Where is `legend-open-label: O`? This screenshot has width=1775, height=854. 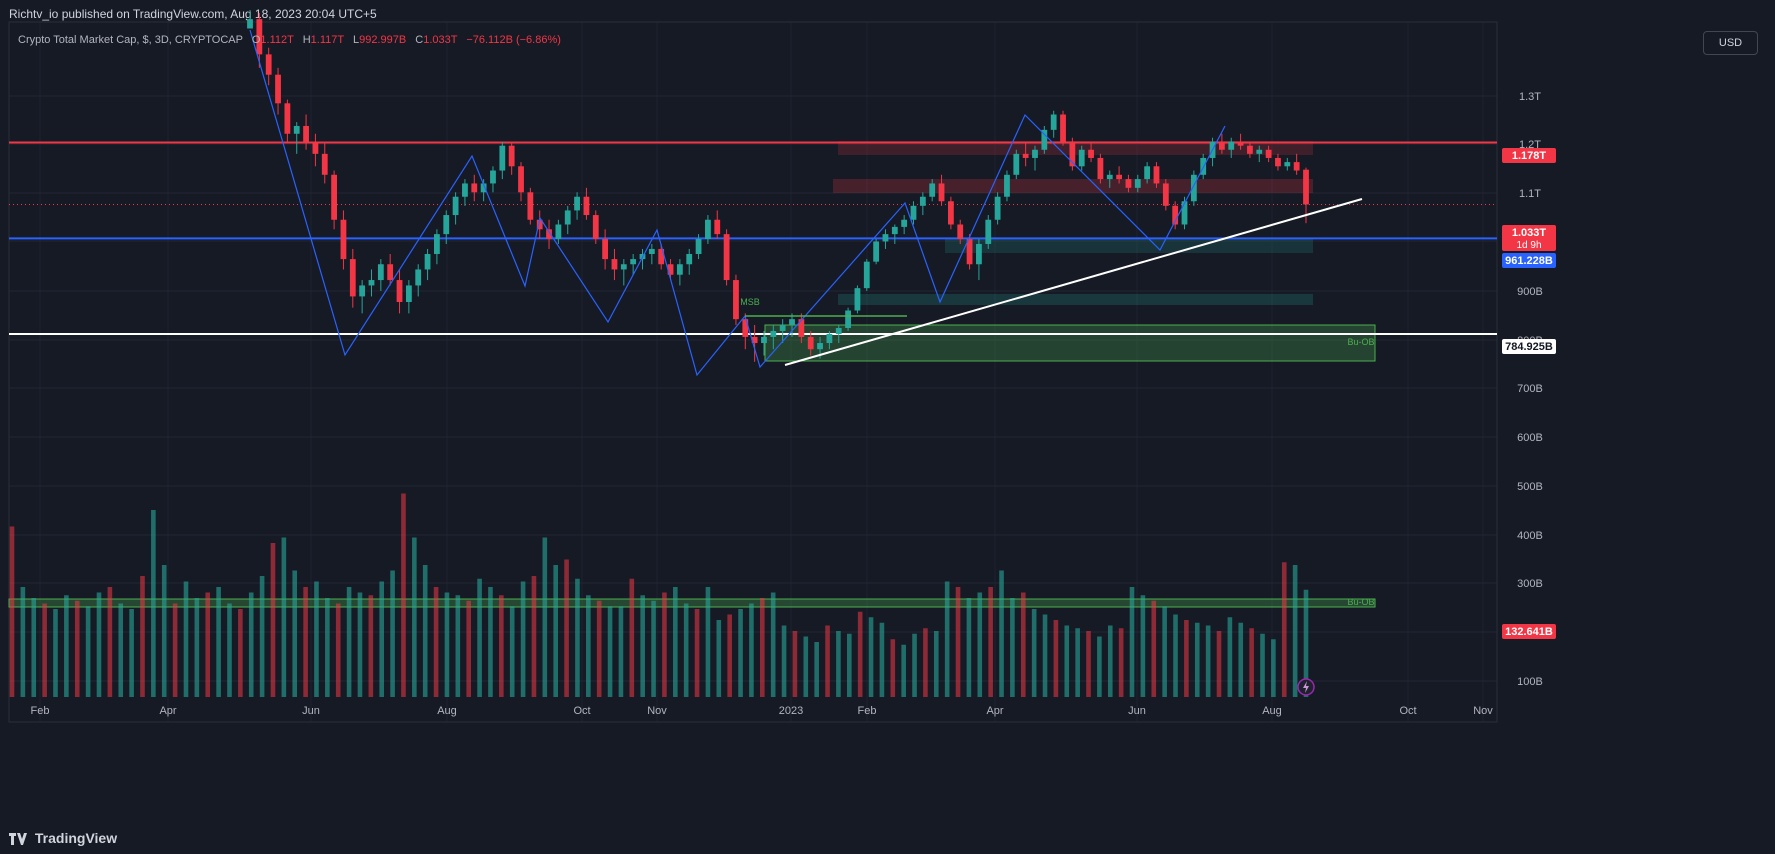 legend-open-label: O is located at coordinates (256, 40).